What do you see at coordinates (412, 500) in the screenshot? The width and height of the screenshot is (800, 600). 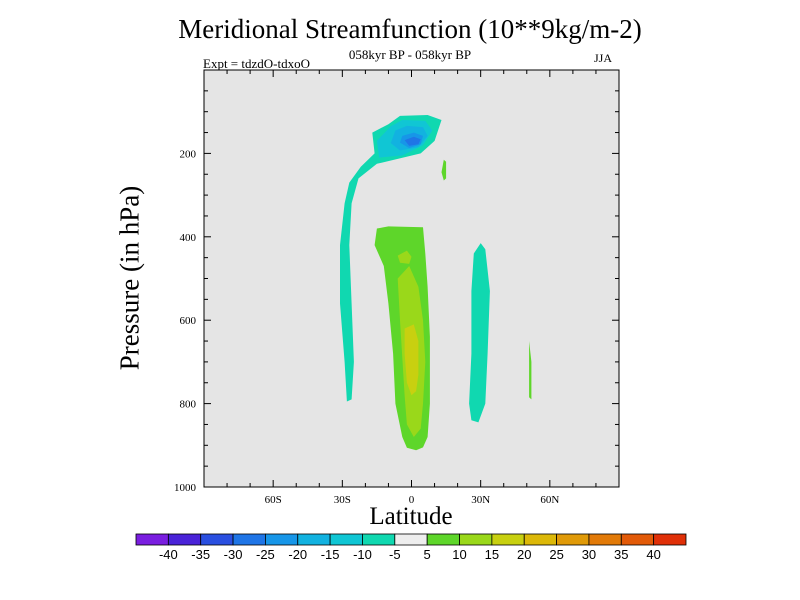 I see `x-tick-label: 0` at bounding box center [412, 500].